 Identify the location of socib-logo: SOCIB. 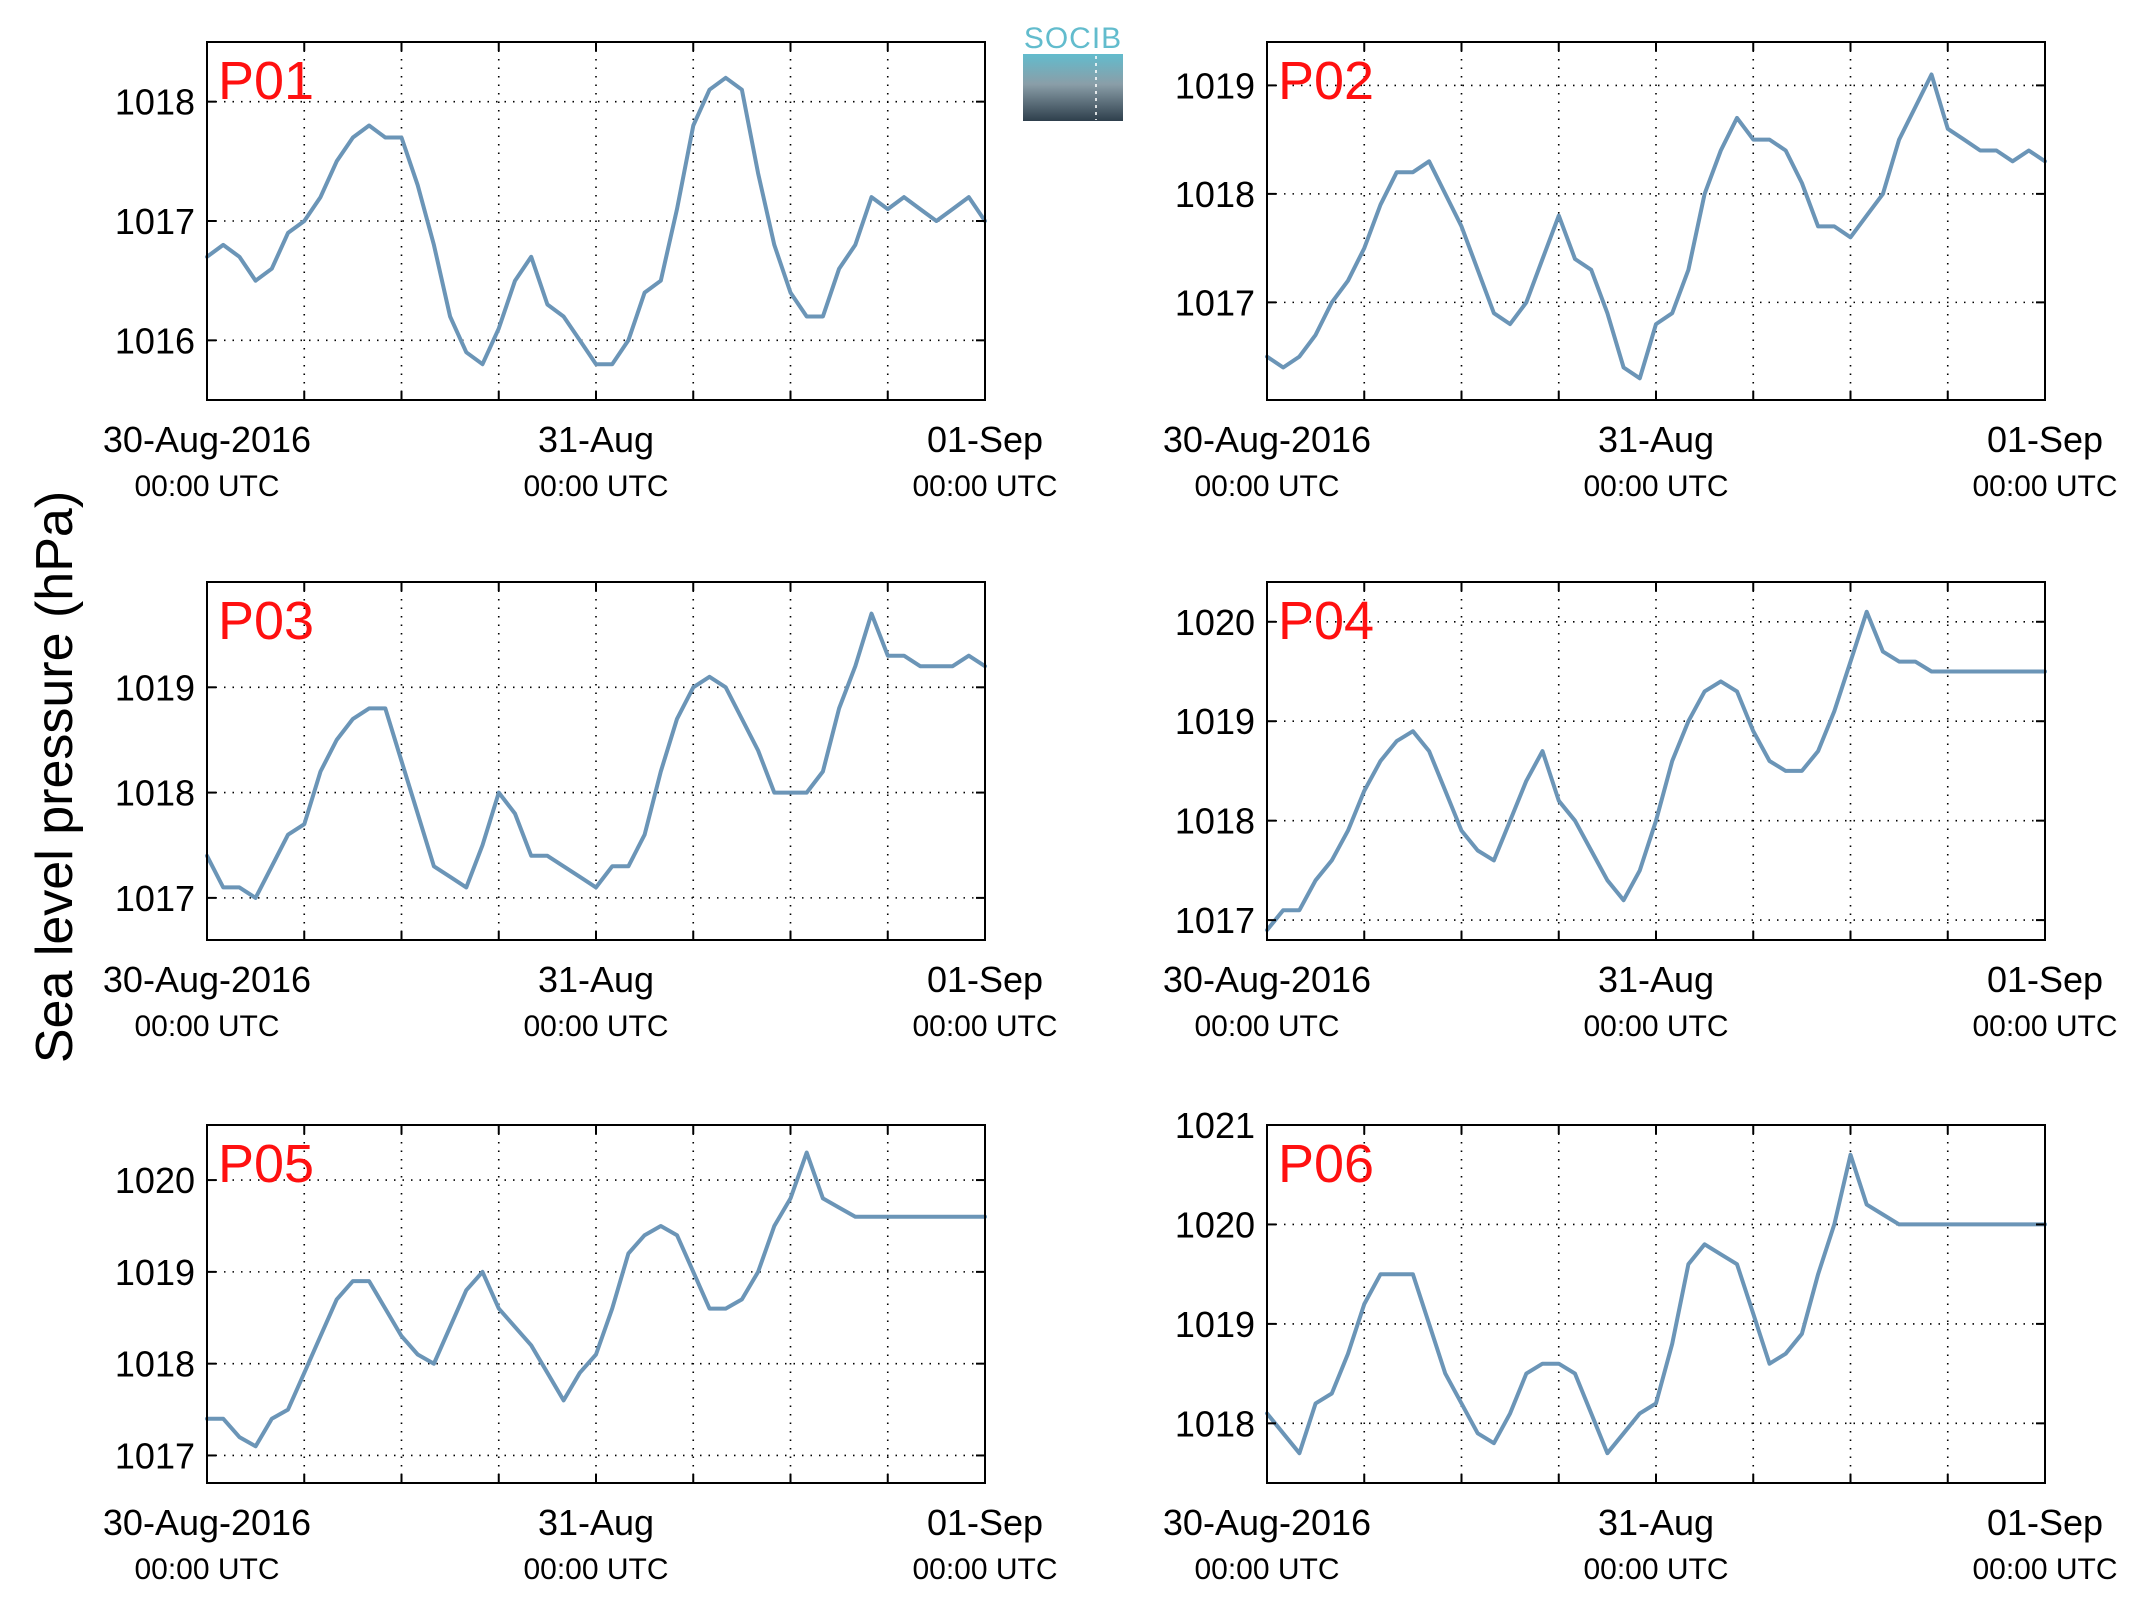
(1073, 71).